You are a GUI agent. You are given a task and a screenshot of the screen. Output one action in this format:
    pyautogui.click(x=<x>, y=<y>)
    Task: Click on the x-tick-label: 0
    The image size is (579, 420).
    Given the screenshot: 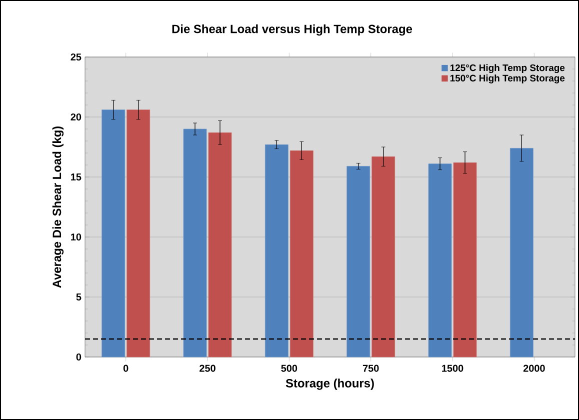 What is the action you would take?
    pyautogui.click(x=125, y=368)
    